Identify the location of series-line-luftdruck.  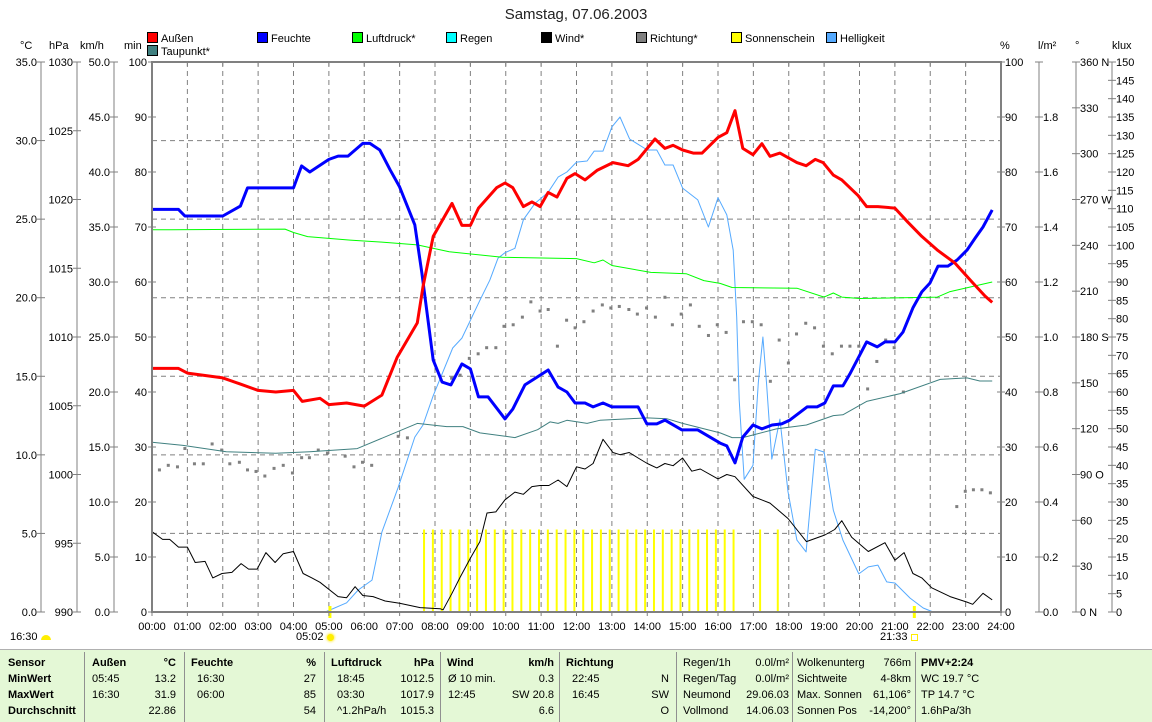
(572, 263).